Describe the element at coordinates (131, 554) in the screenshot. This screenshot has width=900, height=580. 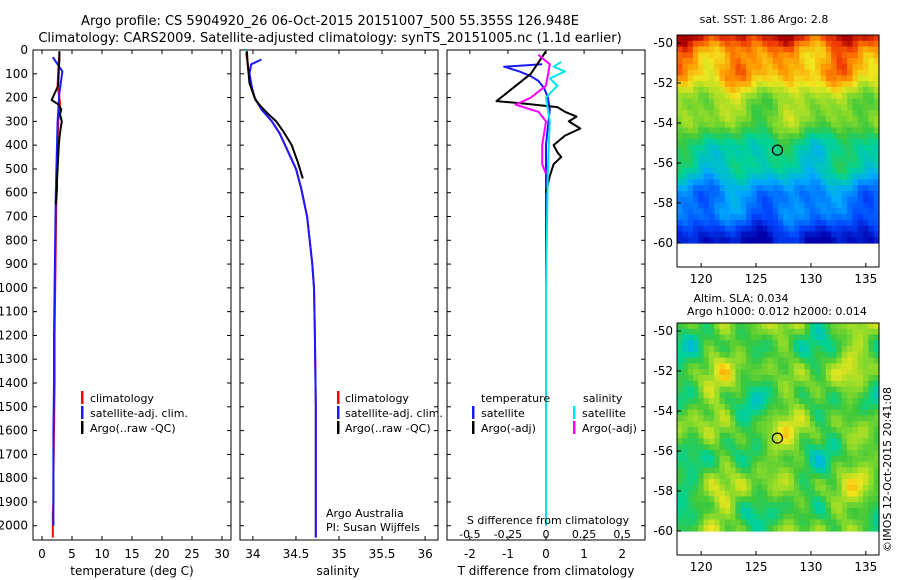
I see `x-tick-label: 15` at that location.